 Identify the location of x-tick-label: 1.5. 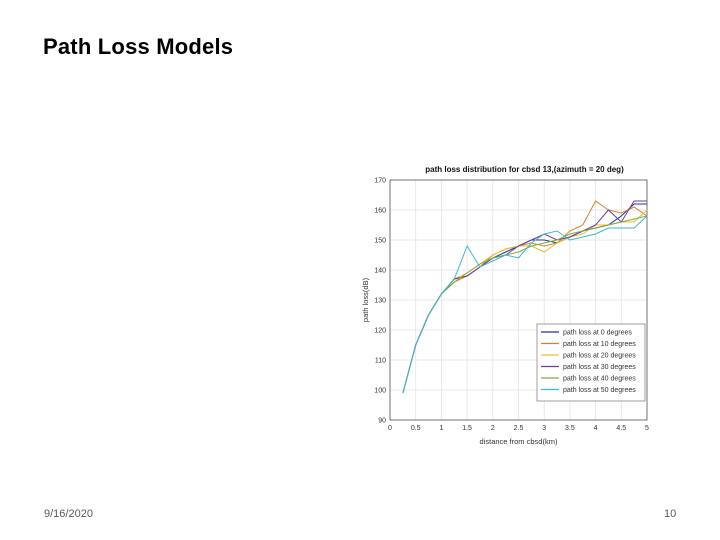
(467, 428).